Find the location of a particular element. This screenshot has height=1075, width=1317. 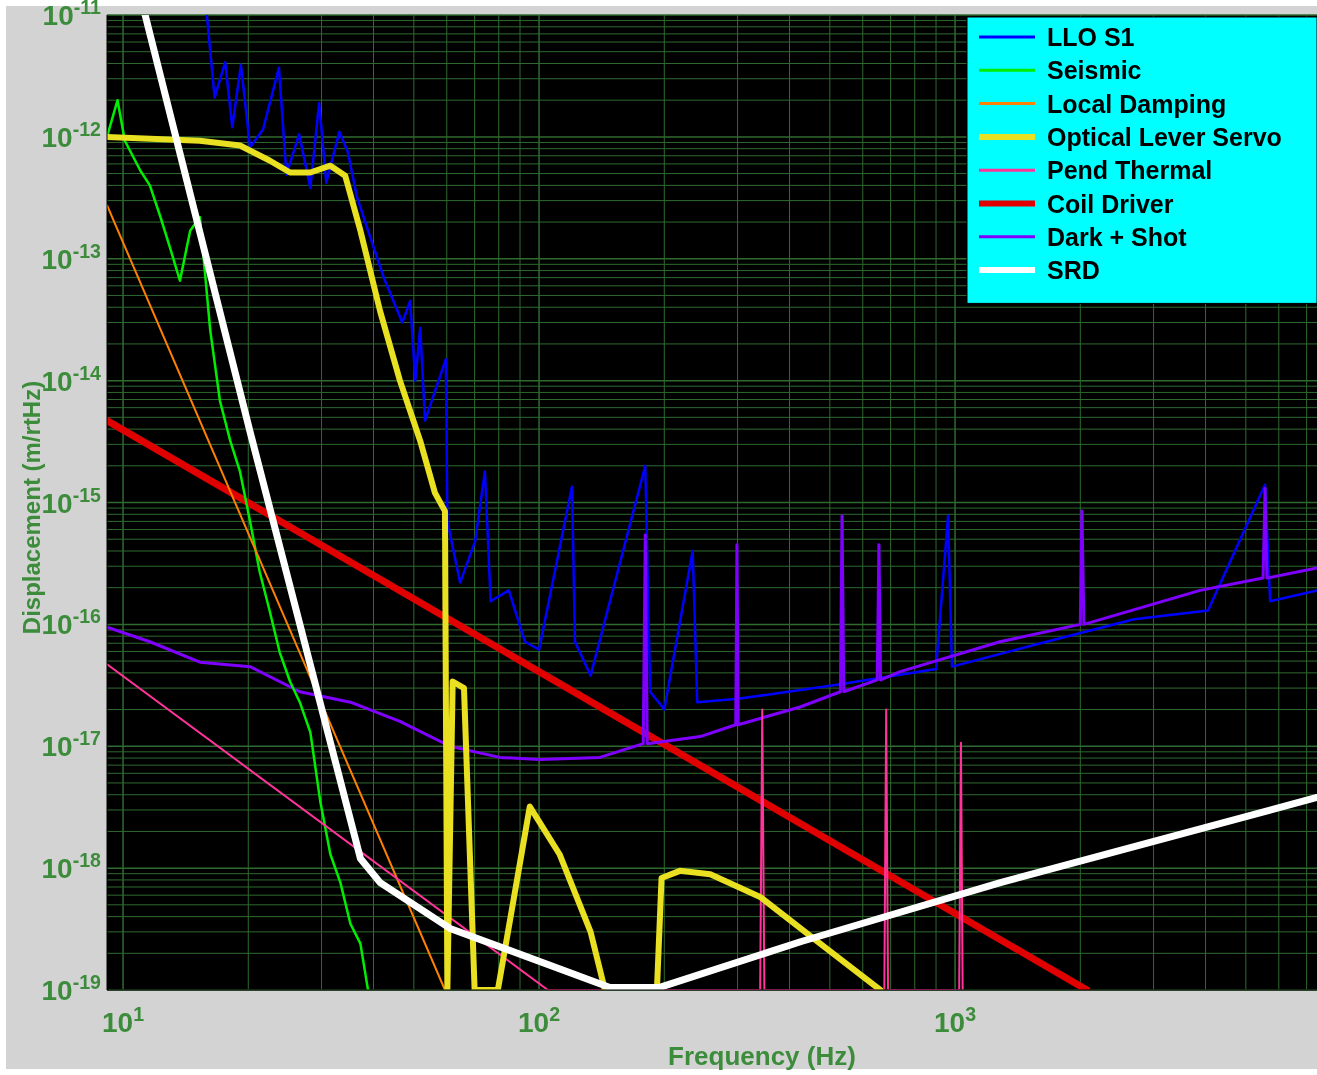

legend-label: Pend Thermal is located at coordinates (1130, 170).